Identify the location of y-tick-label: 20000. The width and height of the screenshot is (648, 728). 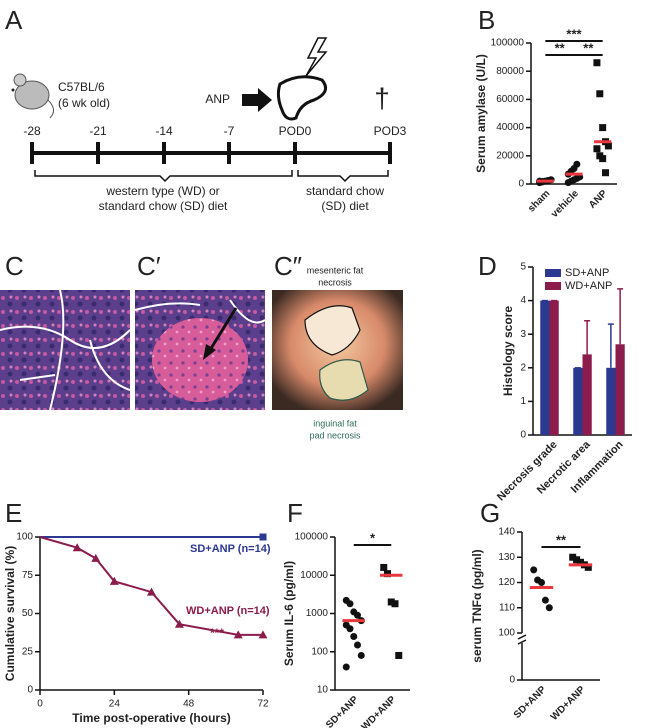
(510, 155).